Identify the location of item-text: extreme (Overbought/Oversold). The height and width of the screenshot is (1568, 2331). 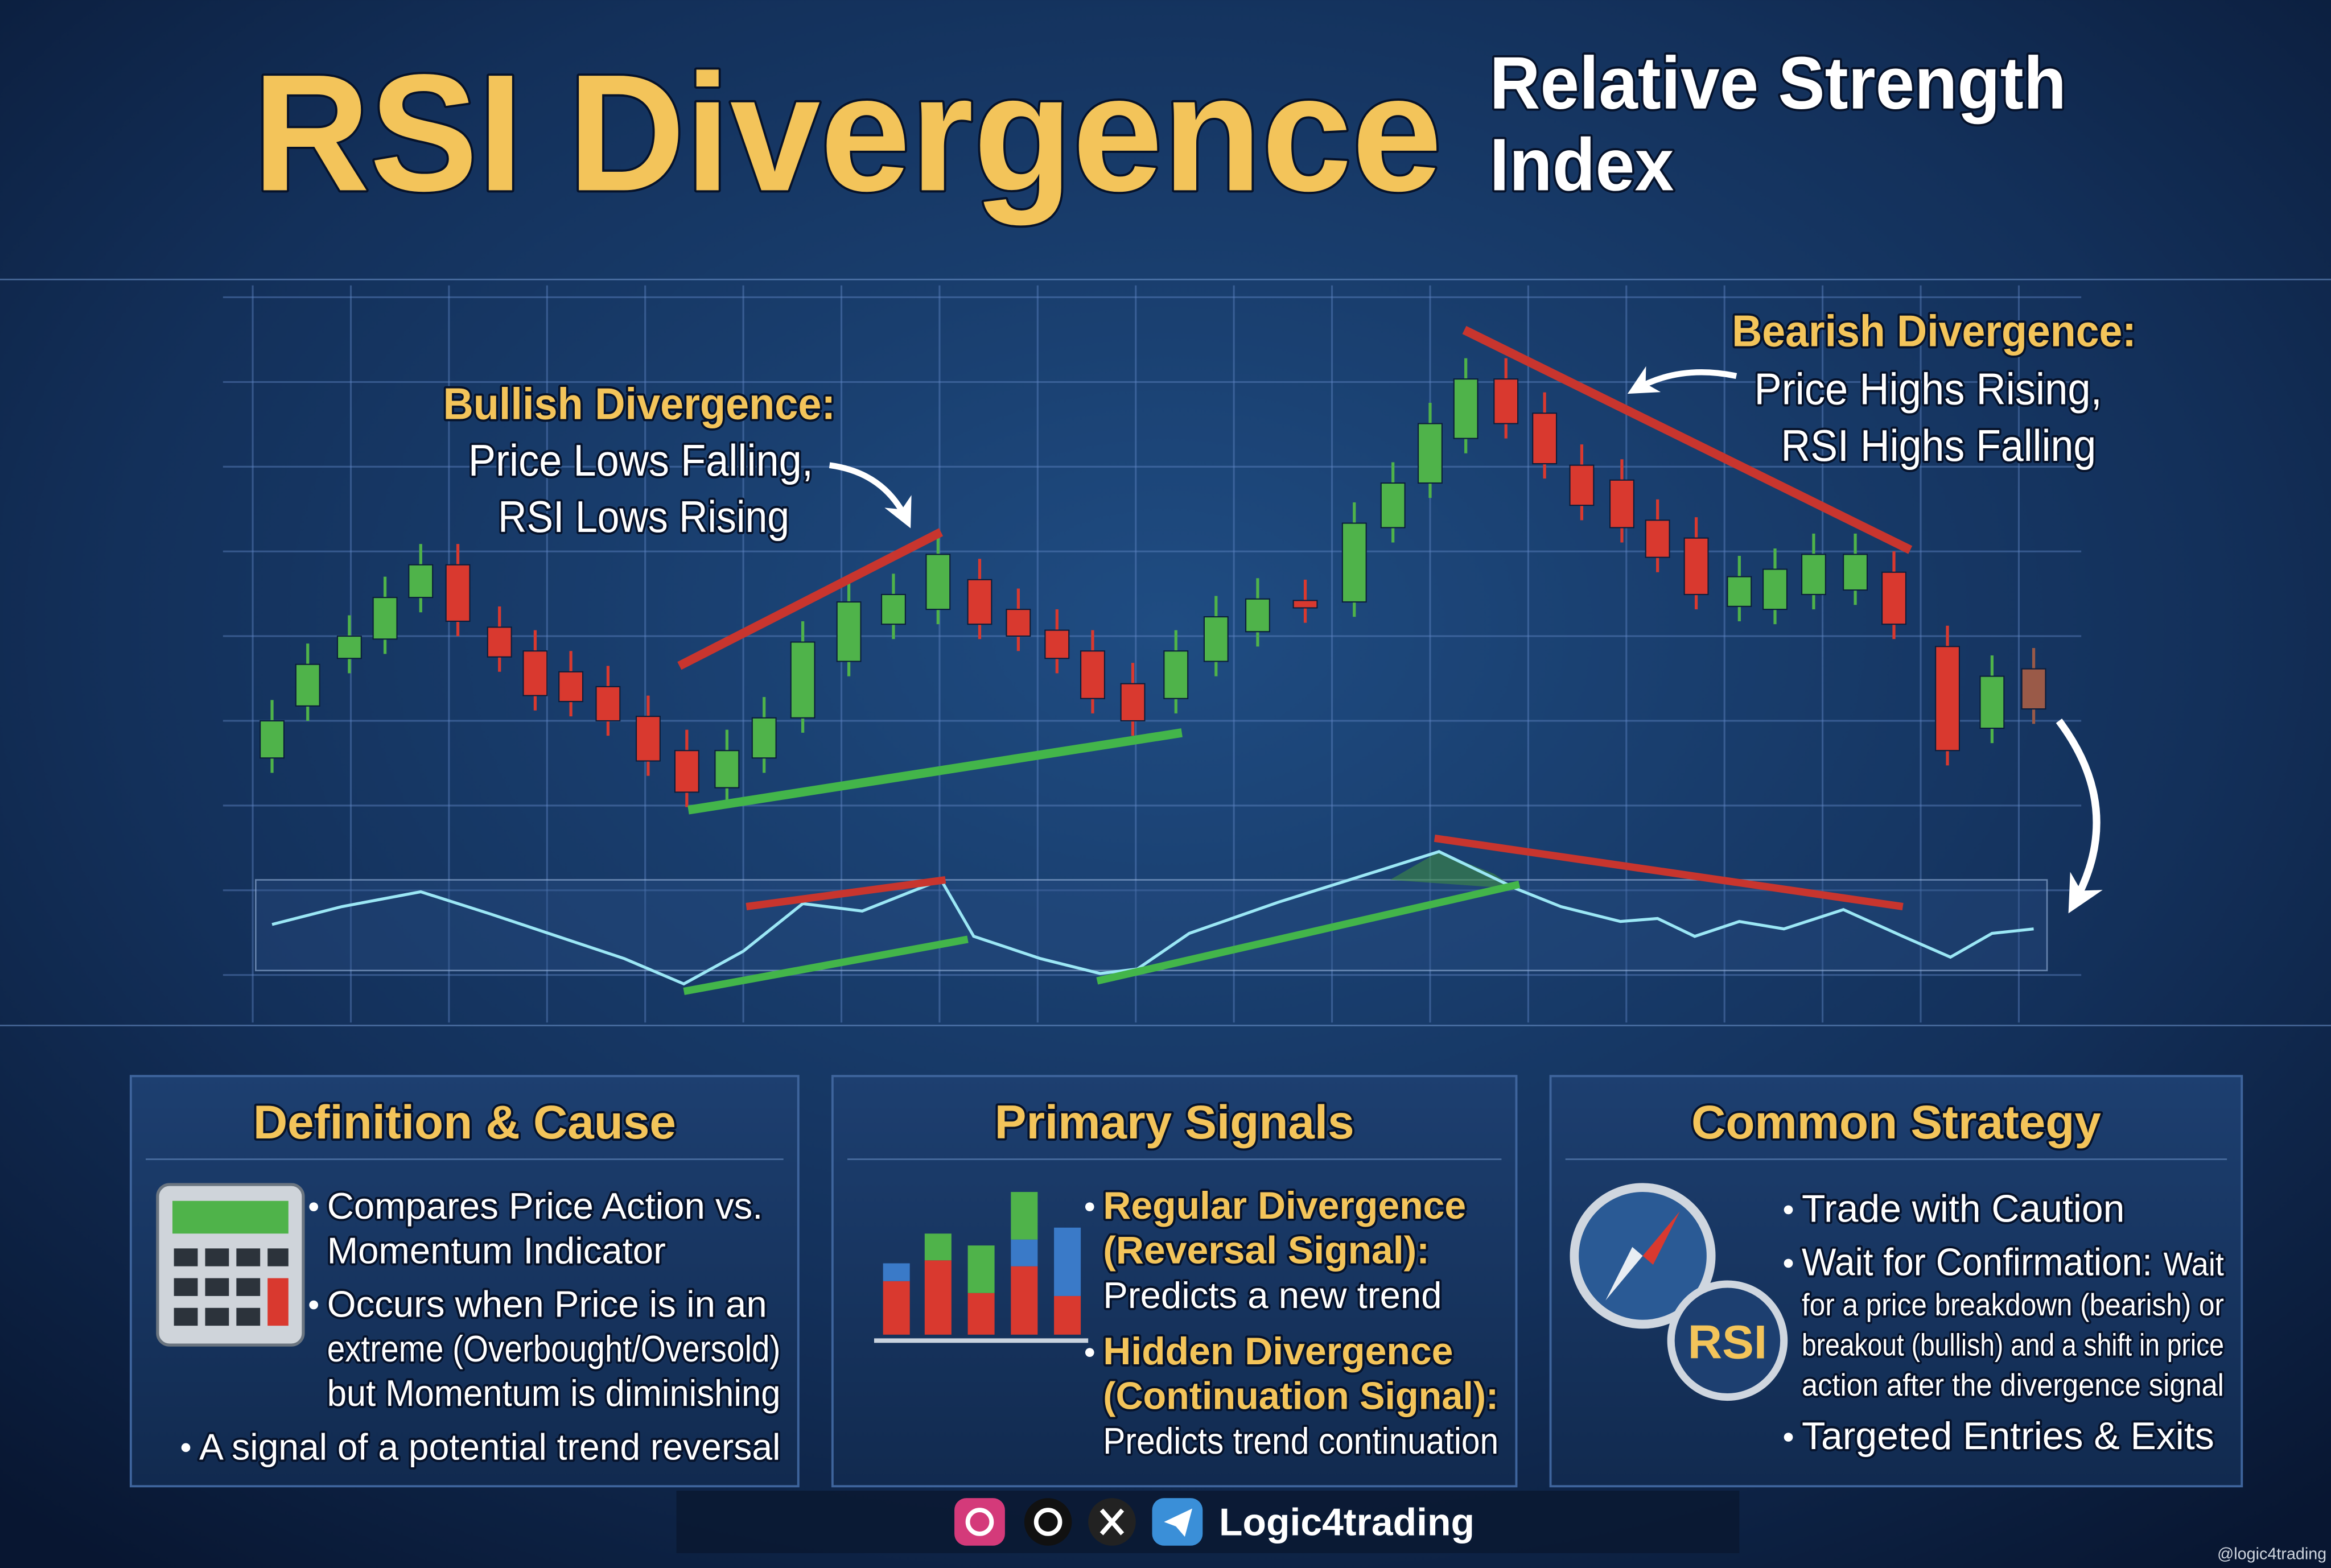
(554, 1348).